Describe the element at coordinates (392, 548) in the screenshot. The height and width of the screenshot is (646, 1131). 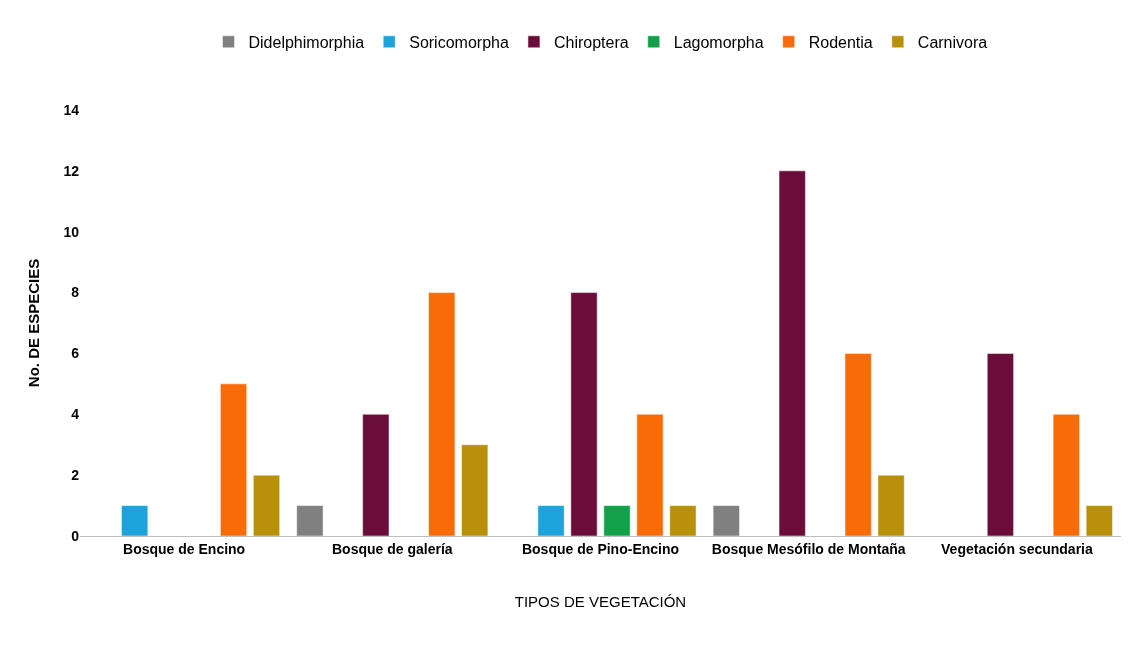
I see `x-tick-label: Bosque de galería` at that location.